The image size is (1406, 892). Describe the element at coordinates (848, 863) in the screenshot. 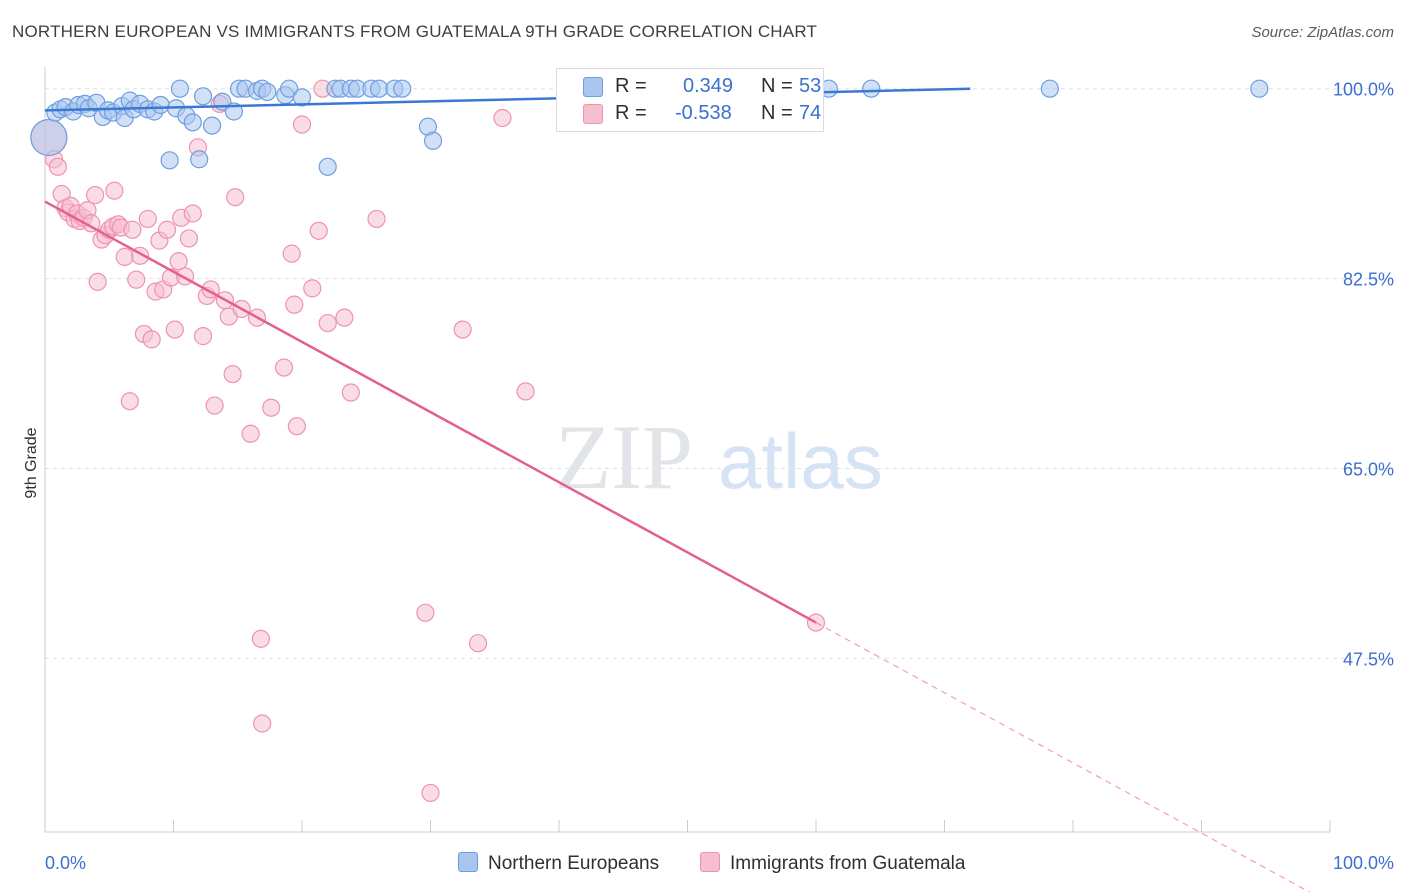

I see `legend-label-guatemala: Immigrants from Guatemala` at that location.